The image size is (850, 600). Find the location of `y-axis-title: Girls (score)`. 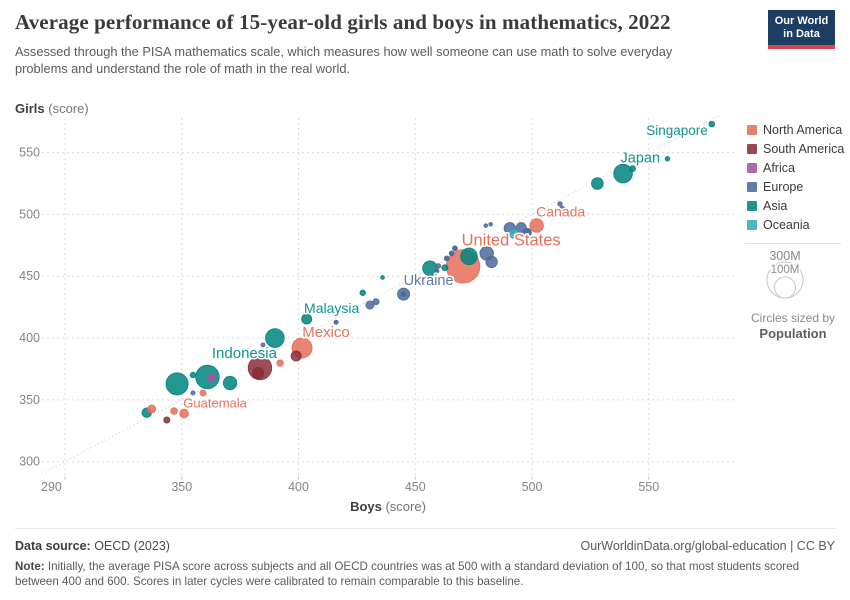

y-axis-title: Girls (score) is located at coordinates (52, 108).